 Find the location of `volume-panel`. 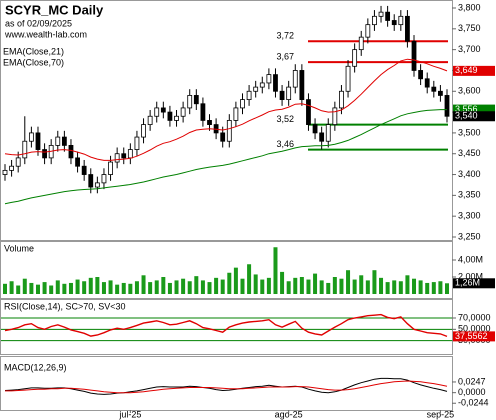

volume-panel is located at coordinates (226, 270).